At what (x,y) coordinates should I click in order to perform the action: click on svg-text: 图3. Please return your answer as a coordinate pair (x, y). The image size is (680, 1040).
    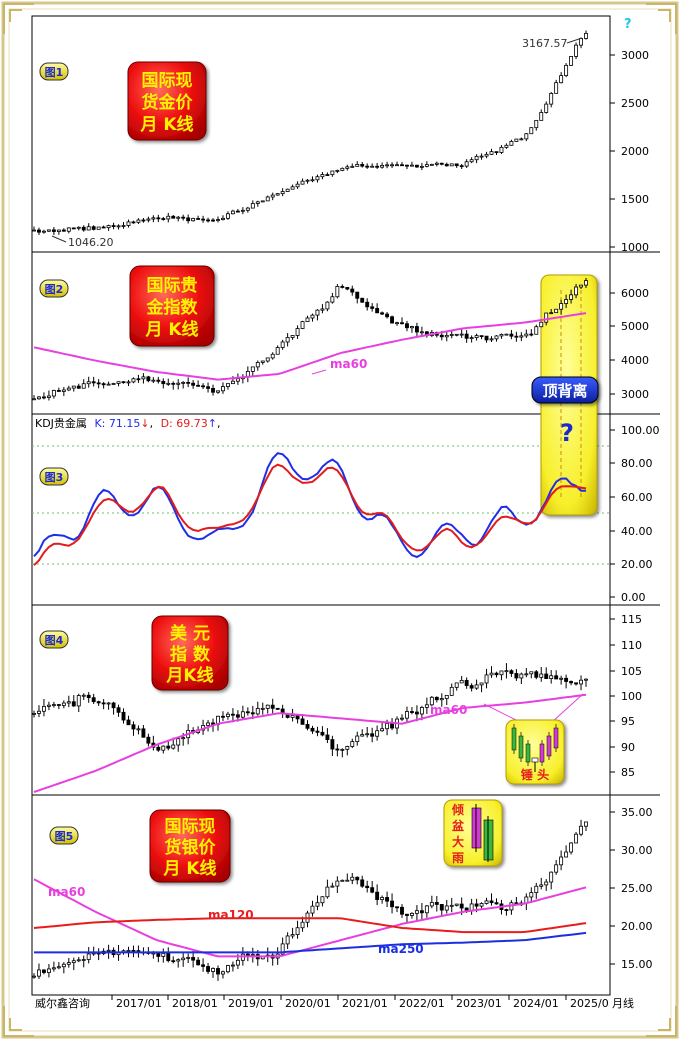
    Looking at the image, I should click on (54, 477).